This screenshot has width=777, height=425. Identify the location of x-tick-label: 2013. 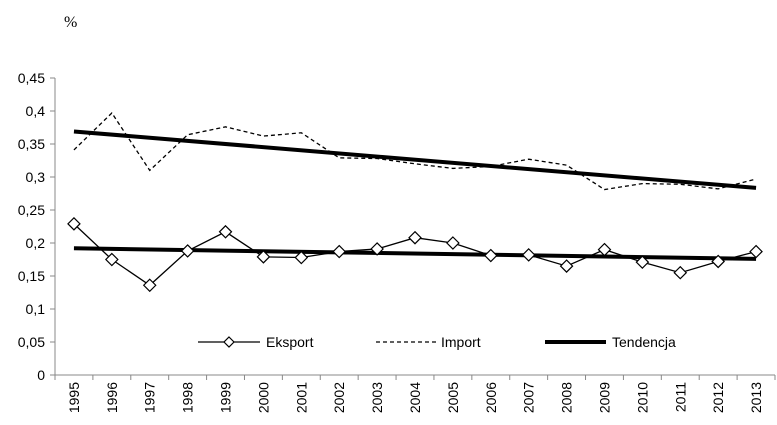
(756, 397).